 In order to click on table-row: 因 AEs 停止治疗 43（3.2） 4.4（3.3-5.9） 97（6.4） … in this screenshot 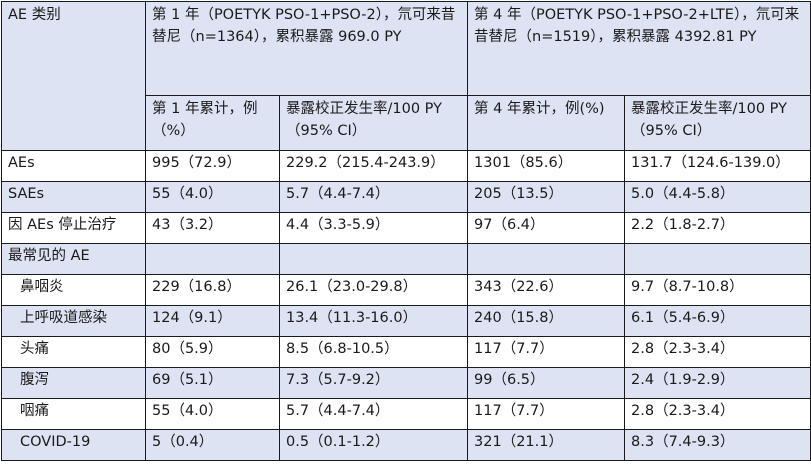, I will do `click(406, 228)`.